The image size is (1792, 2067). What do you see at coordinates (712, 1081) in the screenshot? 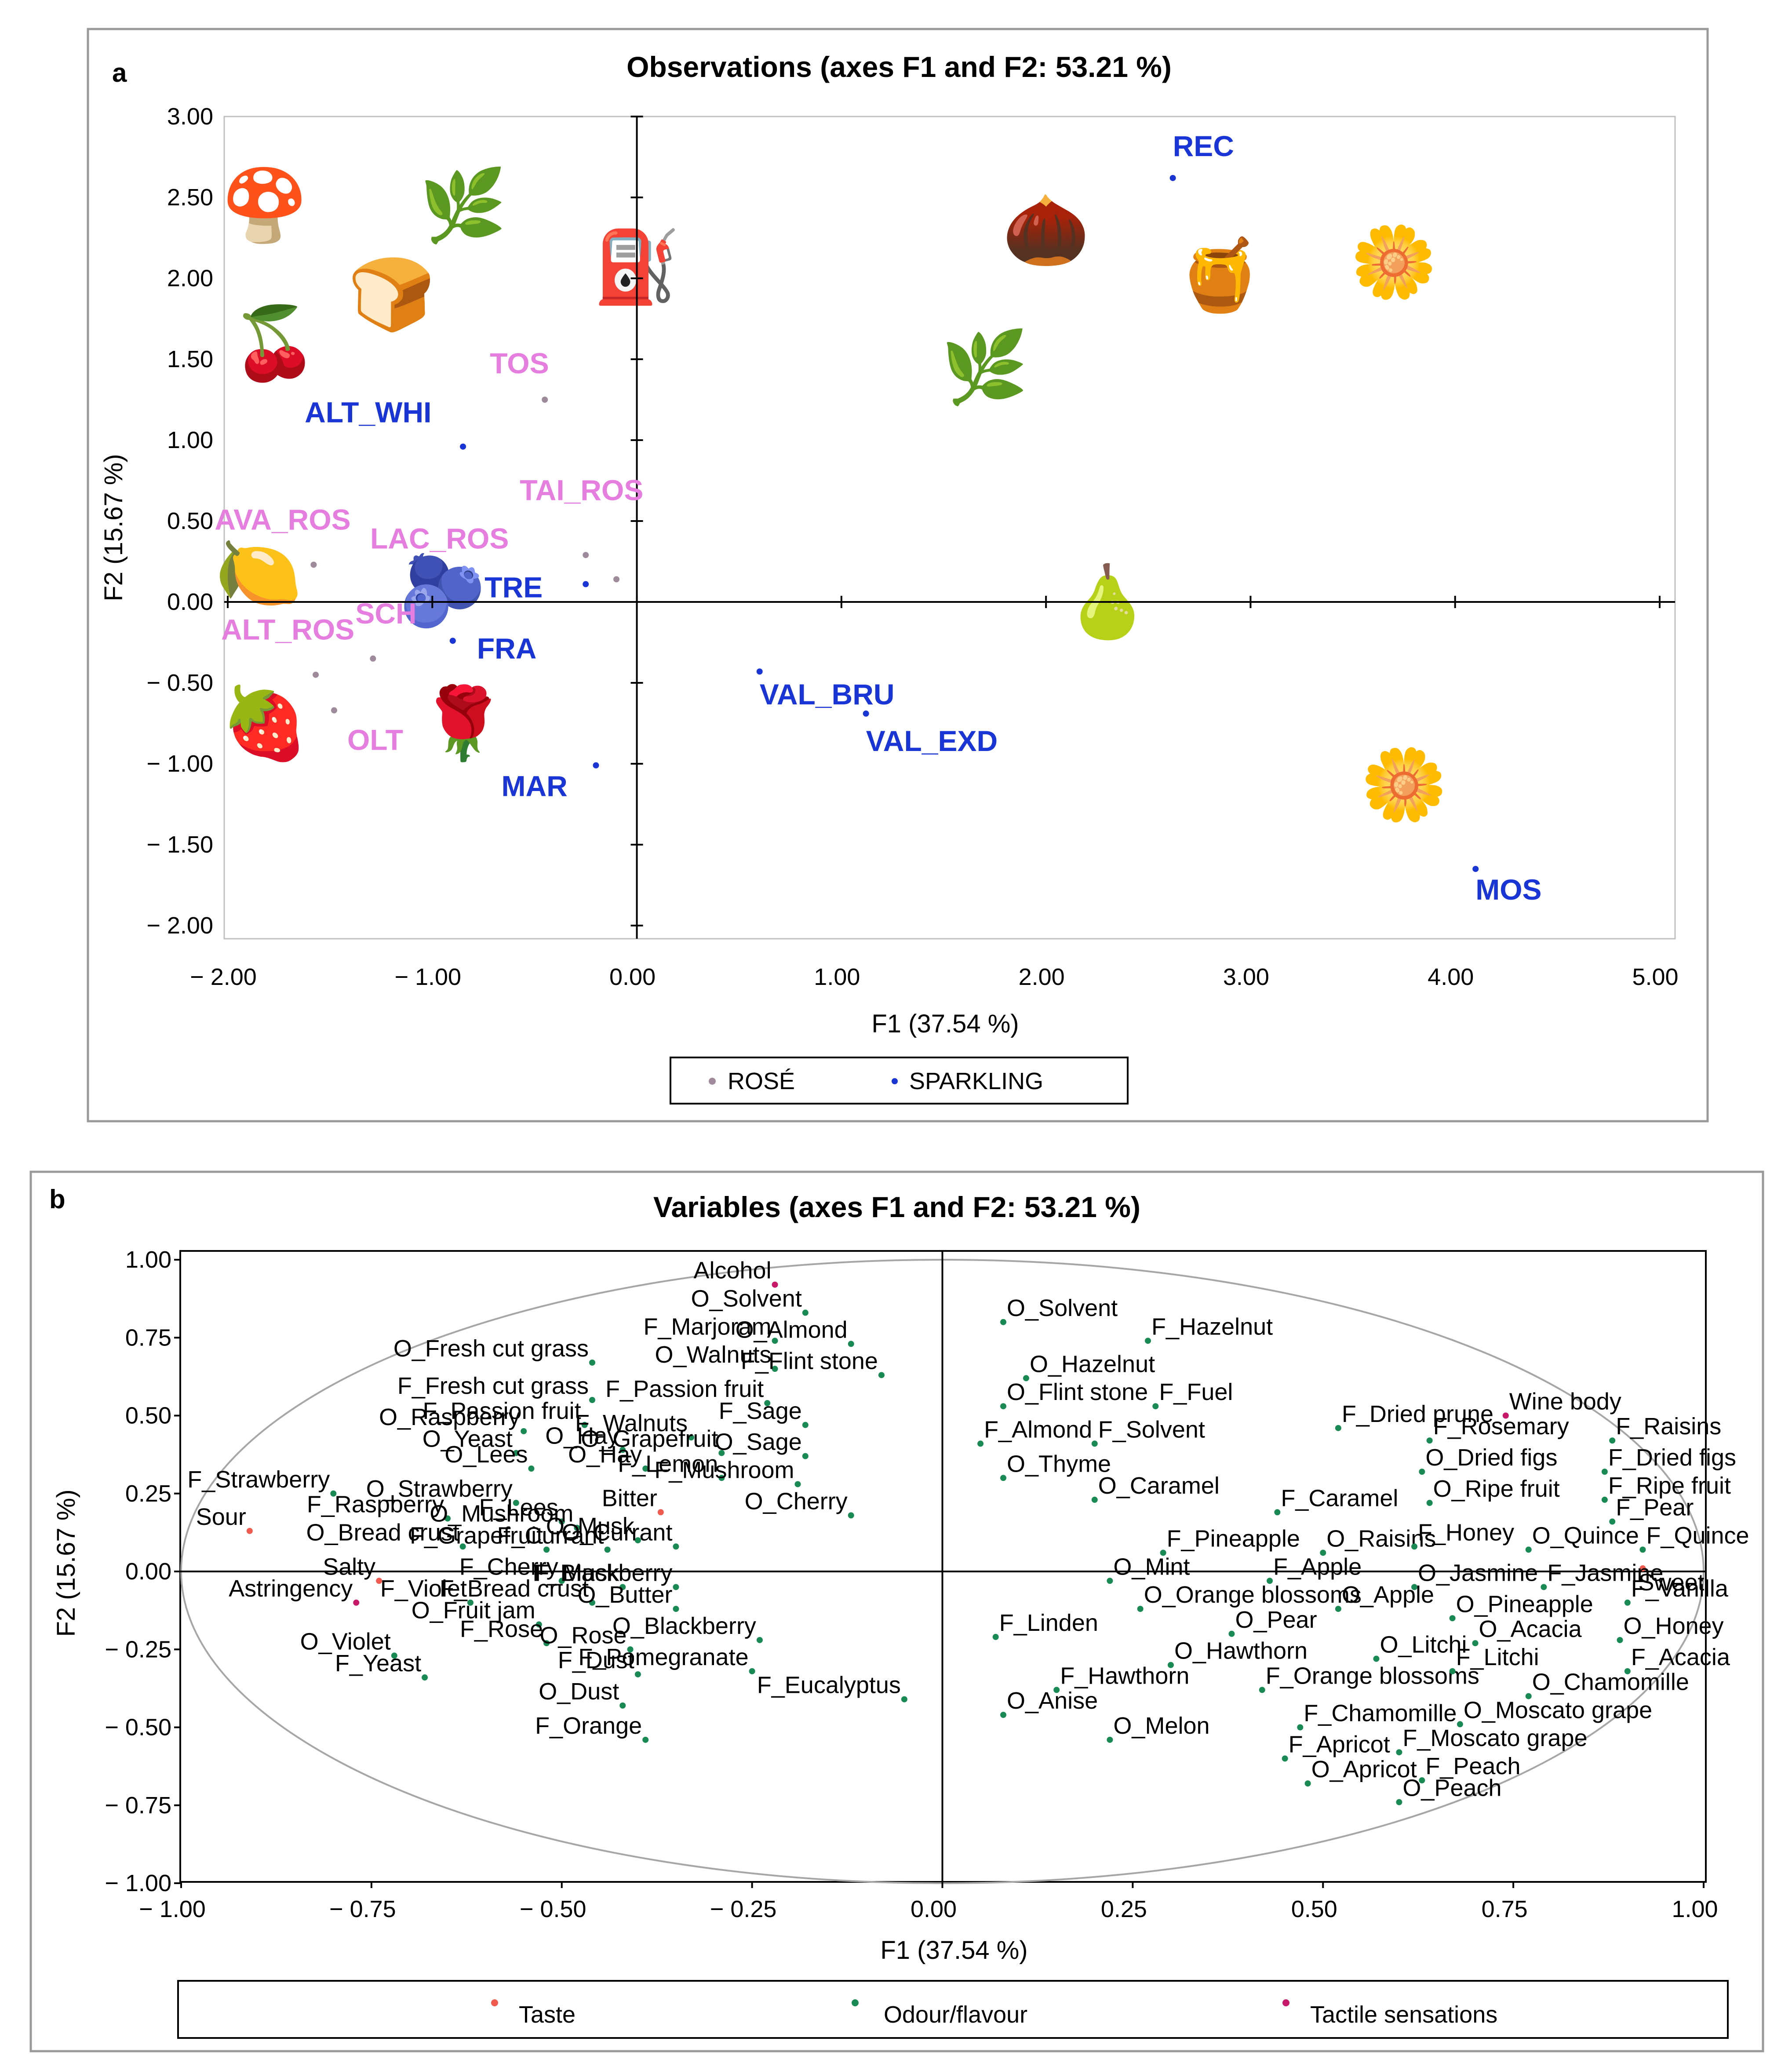
I see `legend-rose-marker` at bounding box center [712, 1081].